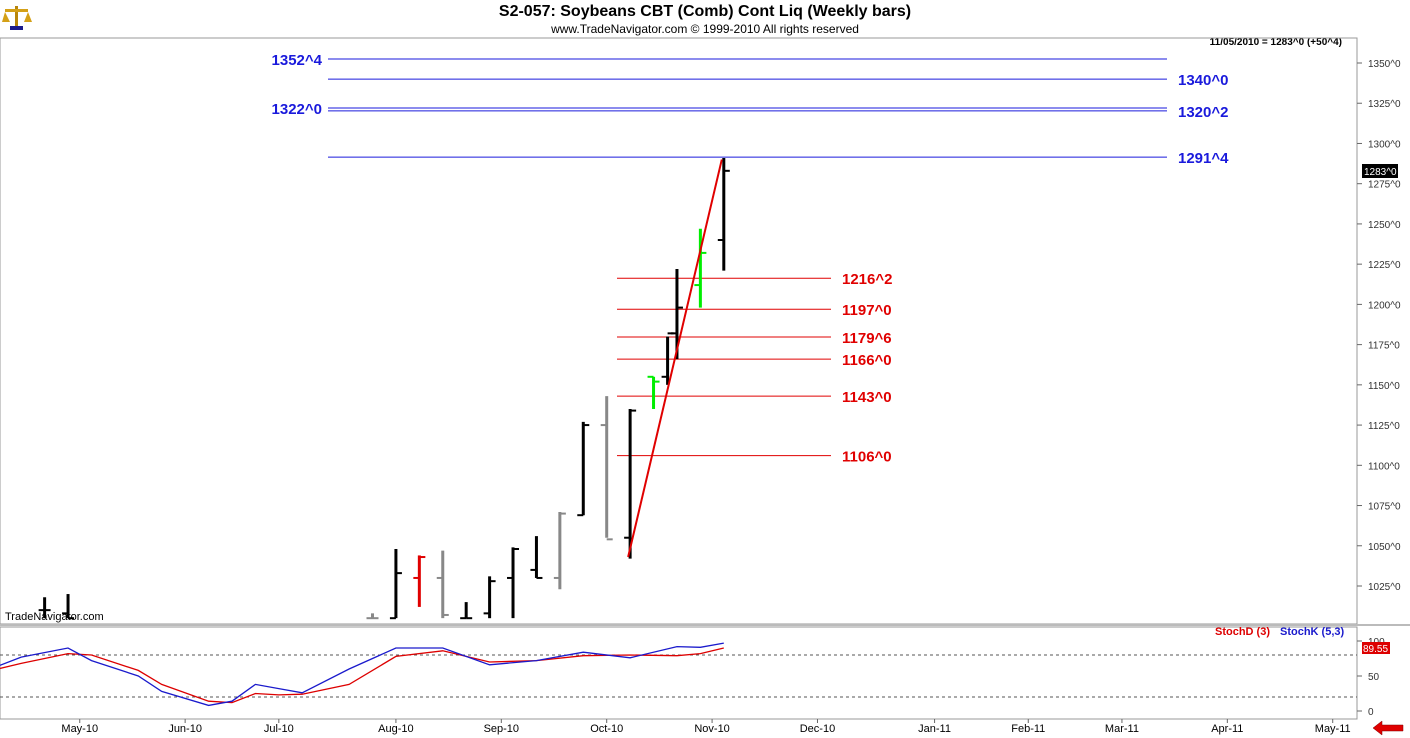  I want to click on indicator-panel-frame, so click(679, 673).